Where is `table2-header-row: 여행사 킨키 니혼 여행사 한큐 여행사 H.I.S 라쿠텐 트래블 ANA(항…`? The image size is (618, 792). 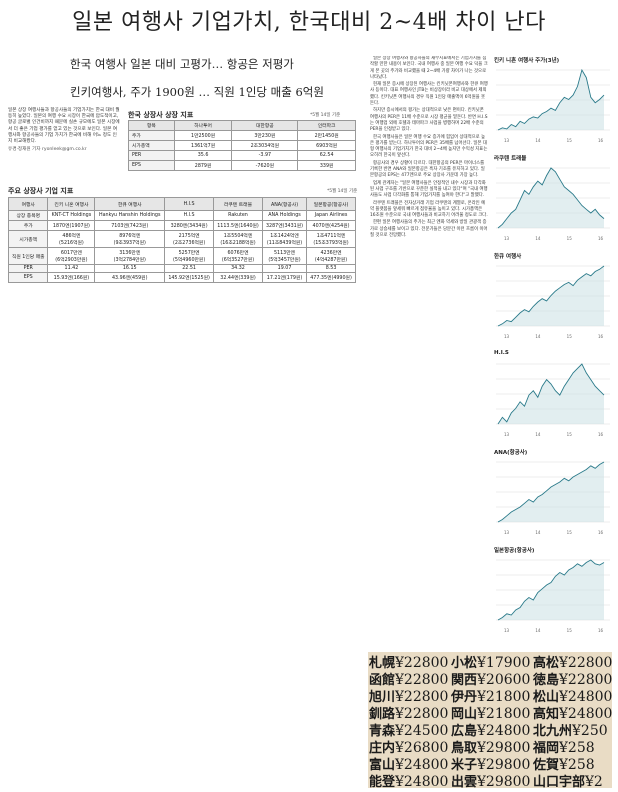 table2-header-row: 여행사 킨키 니혼 여행사 한큐 여행사 H.I.S 라쿠텐 트래블 ANA(항… is located at coordinates (181, 204).